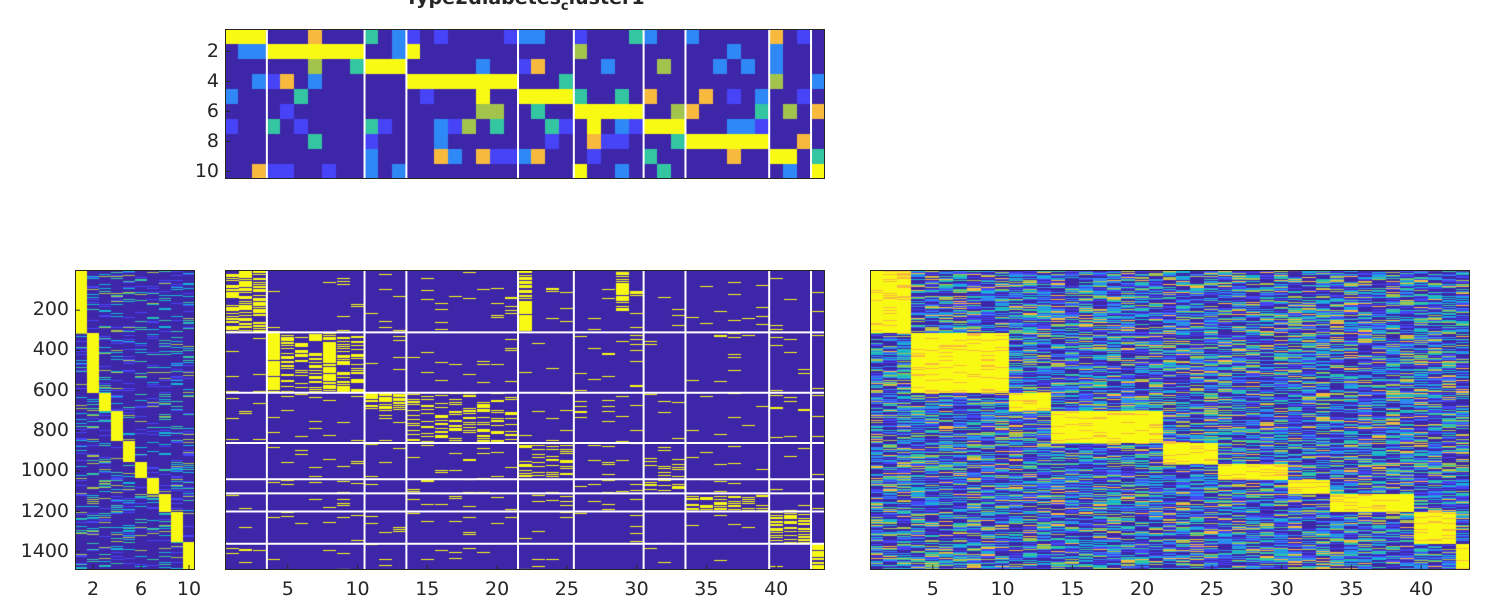 This screenshot has height=600, width=1500. I want to click on top-heatmap-overlay, so click(525, 104).